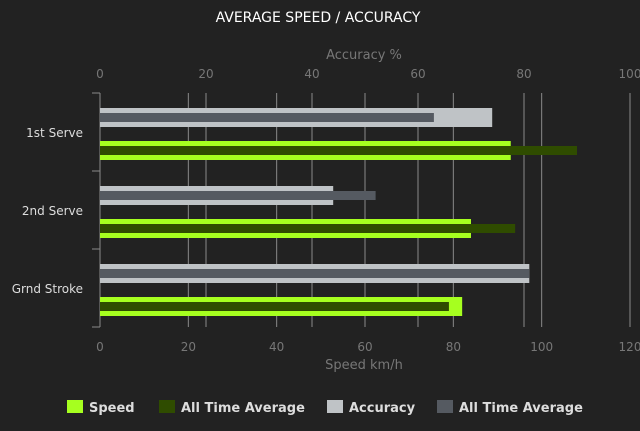  What do you see at coordinates (541, 347) in the screenshot?
I see `bottom-tick-label: 100` at bounding box center [541, 347].